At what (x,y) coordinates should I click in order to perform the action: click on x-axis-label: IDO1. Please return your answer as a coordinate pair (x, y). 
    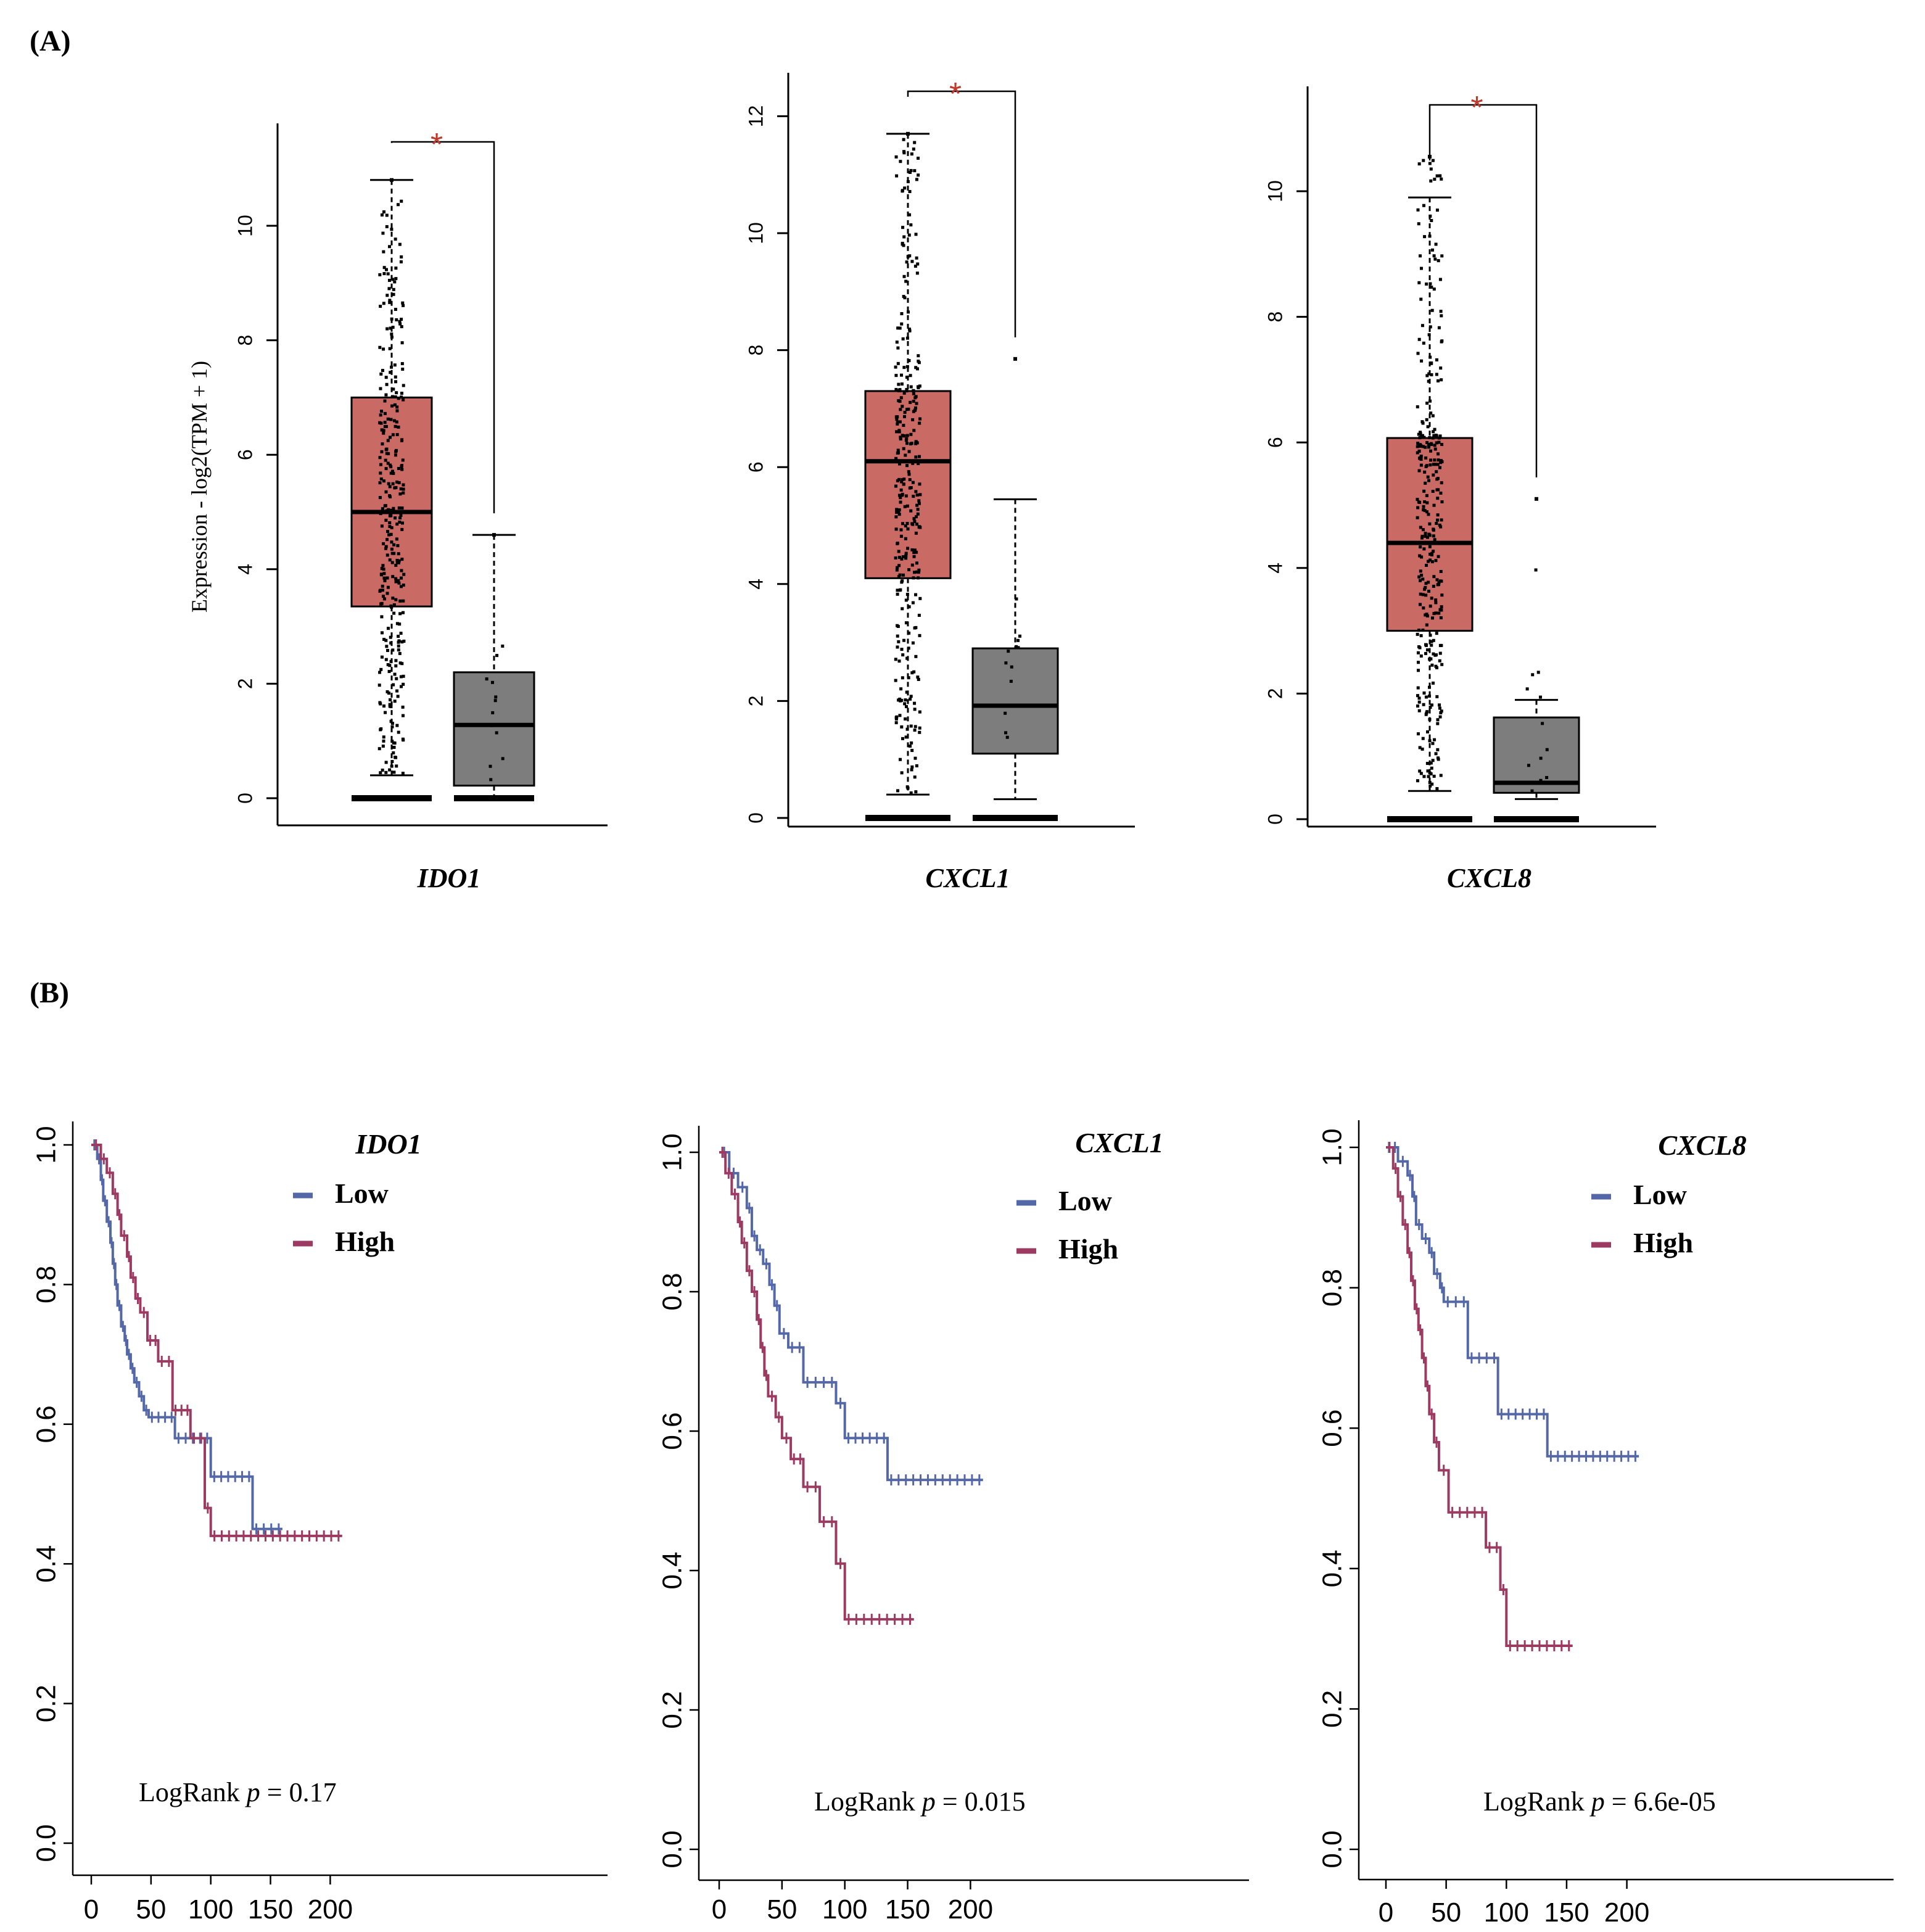
    Looking at the image, I should click on (449, 878).